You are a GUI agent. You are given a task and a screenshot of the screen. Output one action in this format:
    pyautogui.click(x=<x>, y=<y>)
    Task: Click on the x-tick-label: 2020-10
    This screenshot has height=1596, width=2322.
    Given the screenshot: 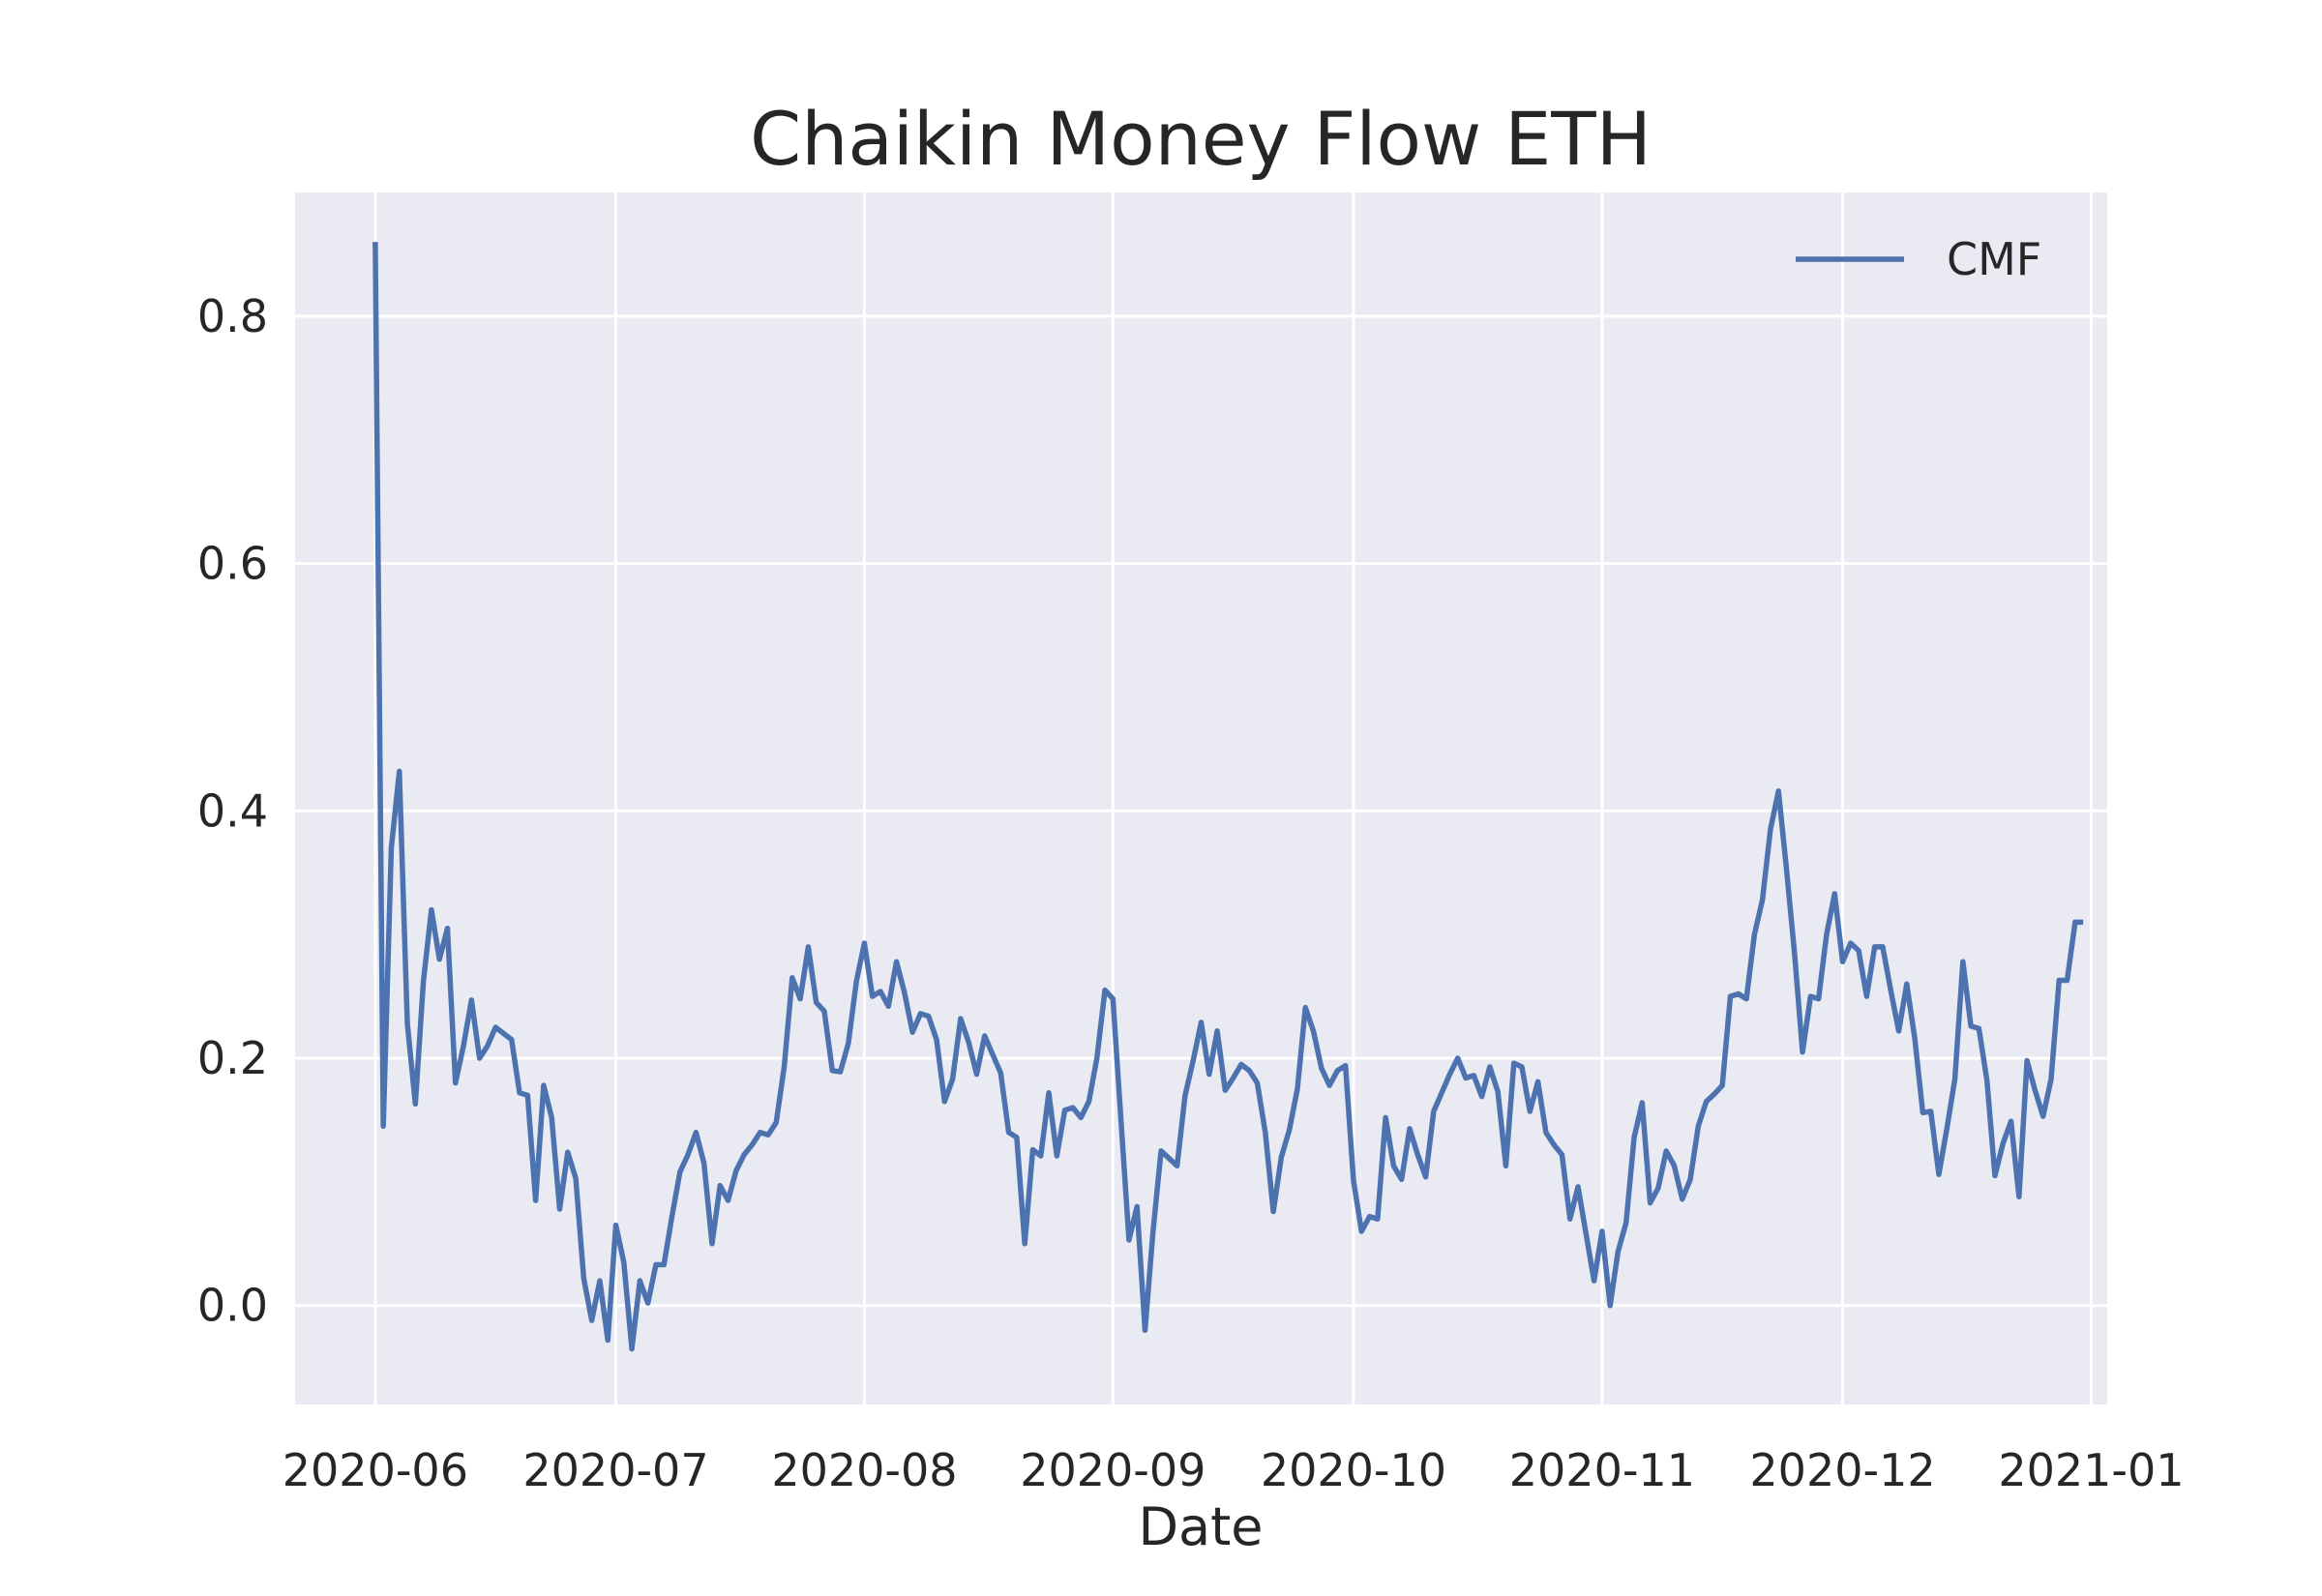 What is the action you would take?
    pyautogui.click(x=1353, y=1470)
    